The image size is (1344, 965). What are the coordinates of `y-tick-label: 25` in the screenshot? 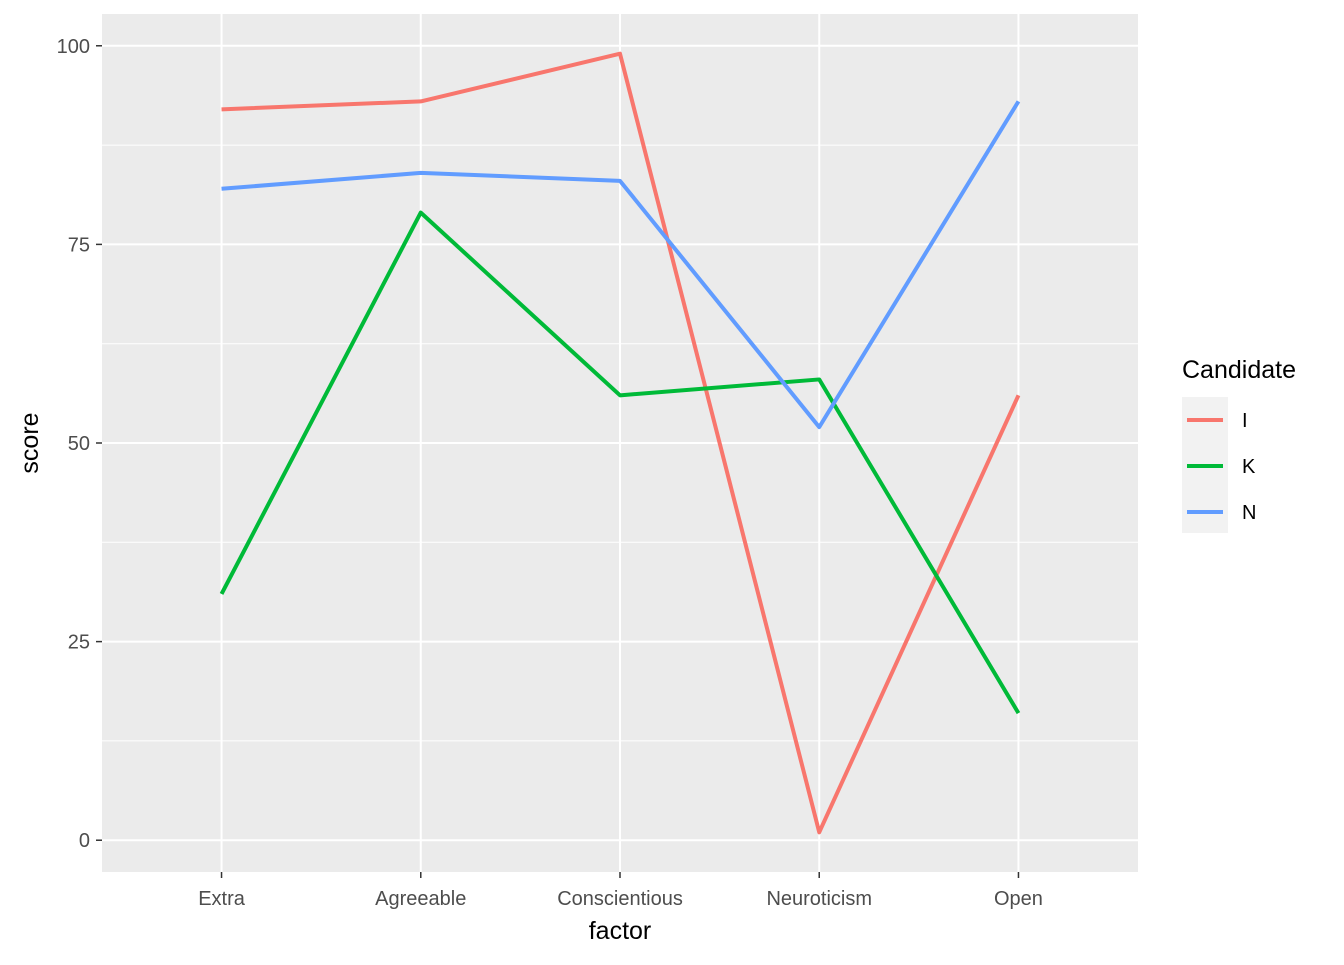 It's located at (79, 643).